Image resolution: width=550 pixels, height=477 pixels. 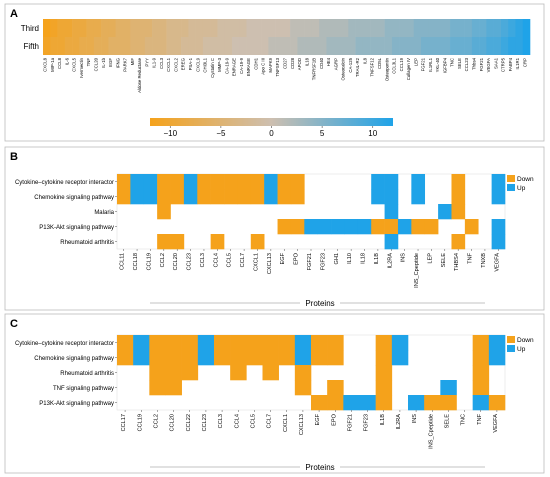 I want to click on protein-column-label: CCL20, so click(x=173, y=422).